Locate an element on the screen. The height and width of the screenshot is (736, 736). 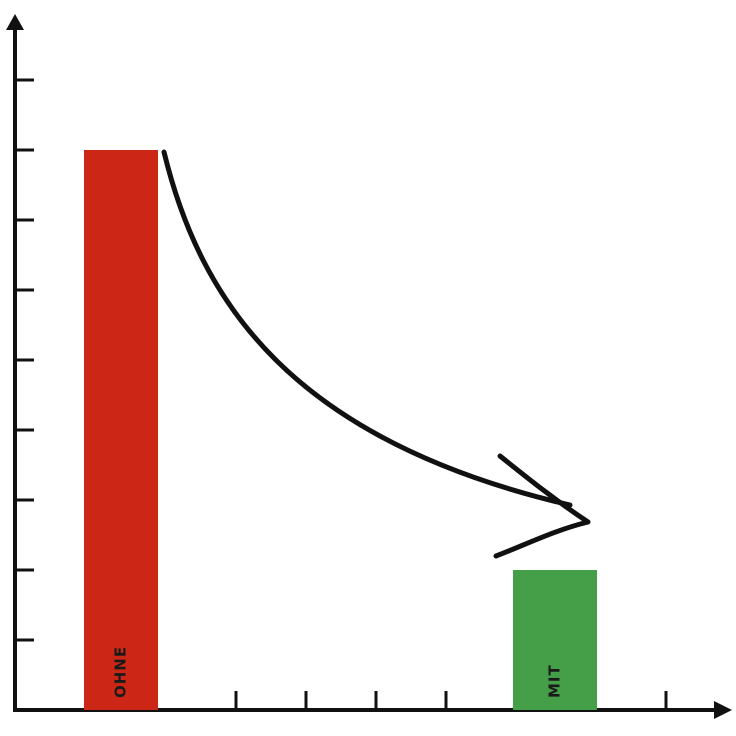
x-axis-arrow is located at coordinates (723, 710).